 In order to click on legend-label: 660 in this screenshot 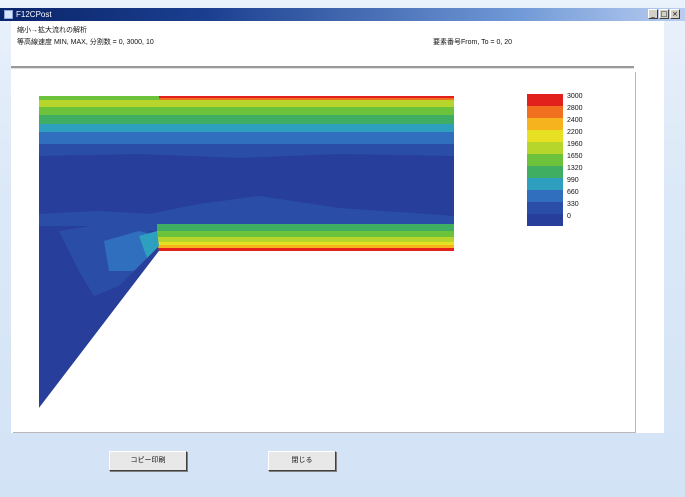, I will do `click(573, 192)`.